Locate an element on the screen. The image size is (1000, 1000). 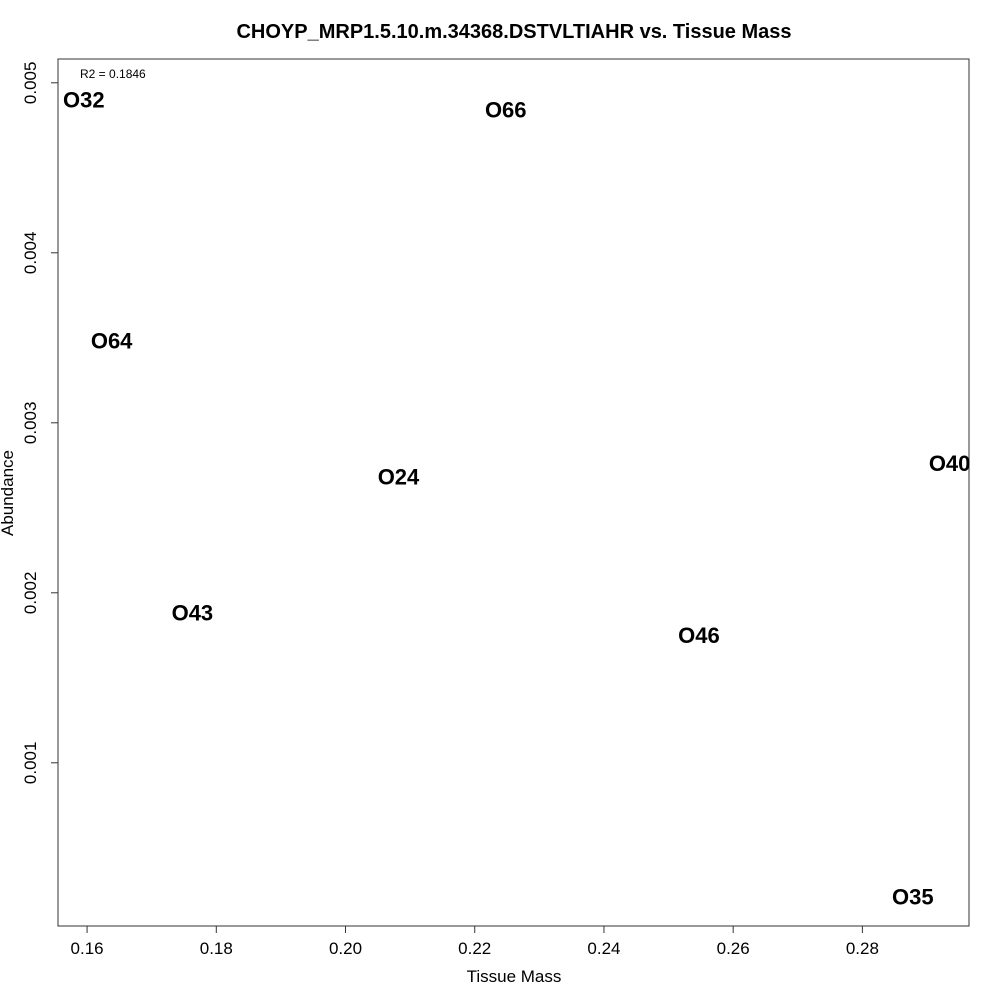
point-label-o35: O35 is located at coordinates (913, 897).